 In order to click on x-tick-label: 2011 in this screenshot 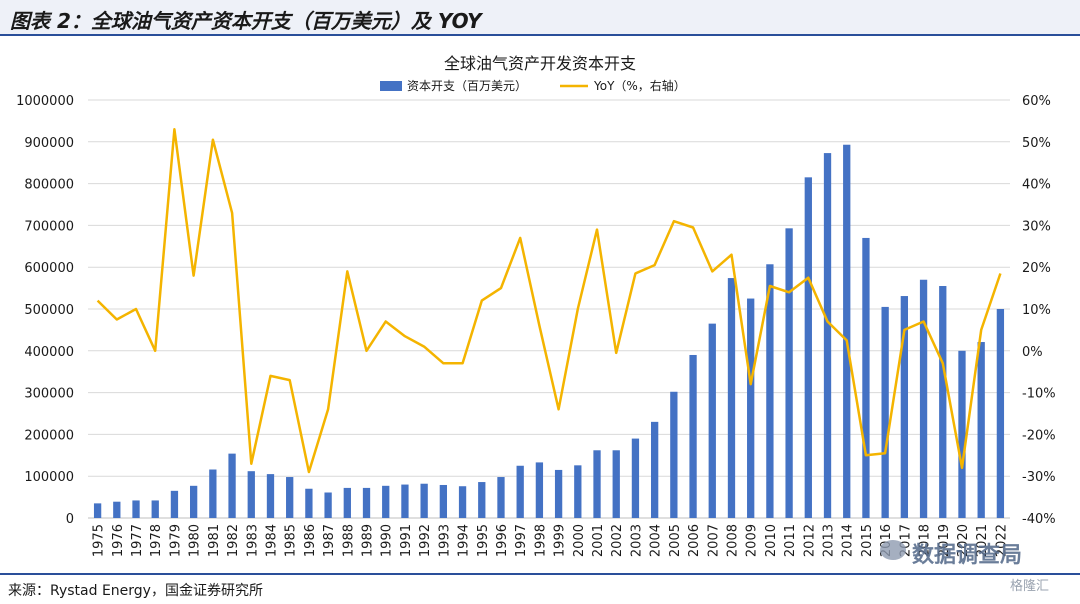, I will do `click(790, 540)`.